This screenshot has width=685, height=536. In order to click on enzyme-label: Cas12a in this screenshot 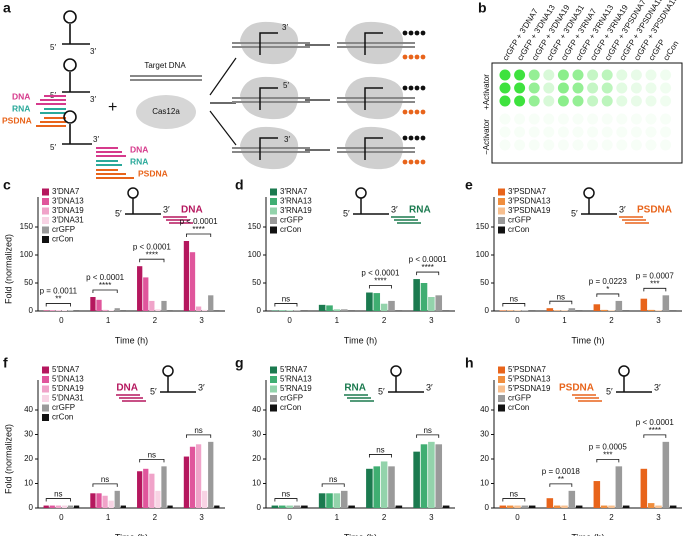, I will do `click(166, 111)`.